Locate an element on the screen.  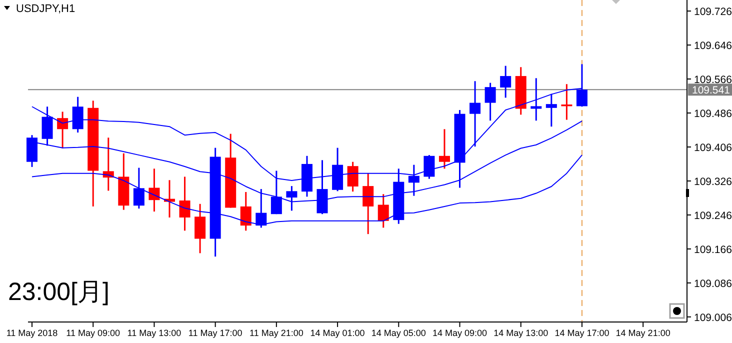
x-tick-label: 11 May 17:00 is located at coordinates (215, 333).